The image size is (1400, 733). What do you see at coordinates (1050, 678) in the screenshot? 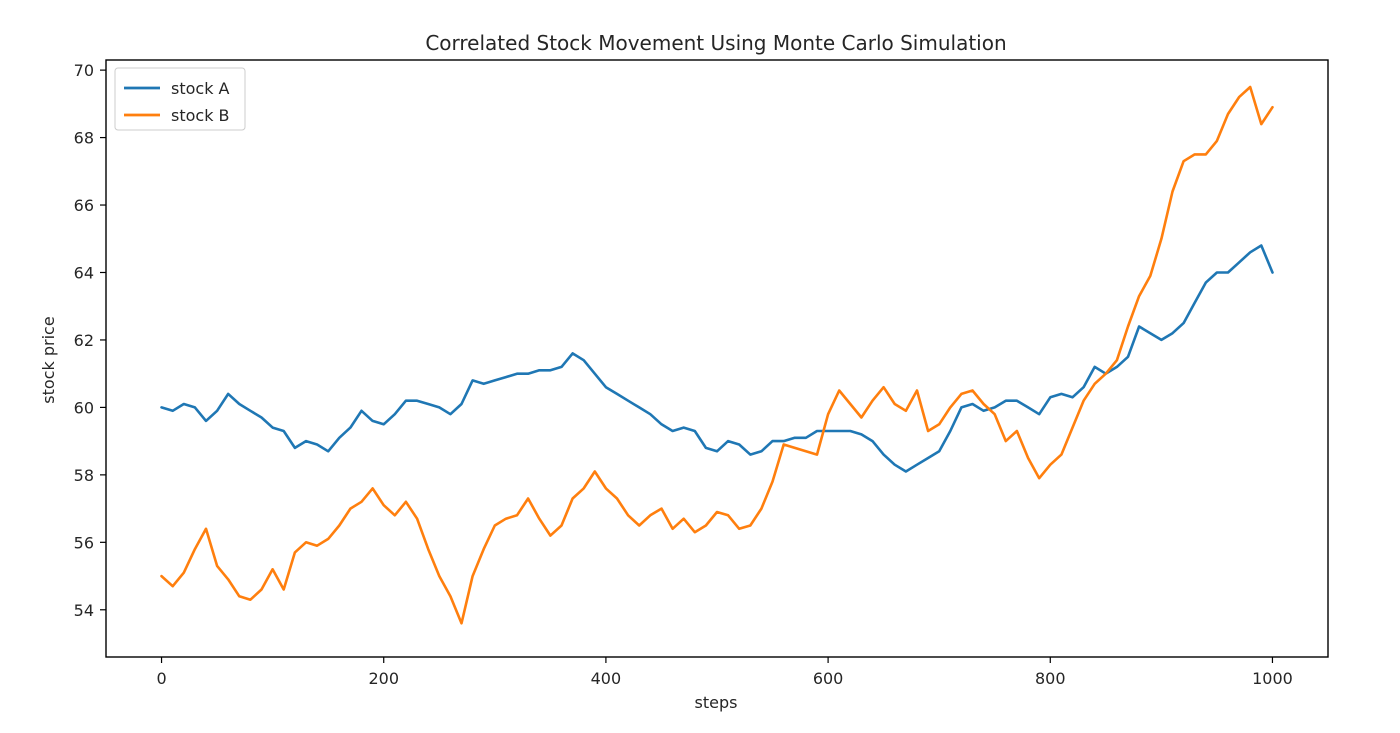
I see `x-tick-label: 800` at bounding box center [1050, 678].